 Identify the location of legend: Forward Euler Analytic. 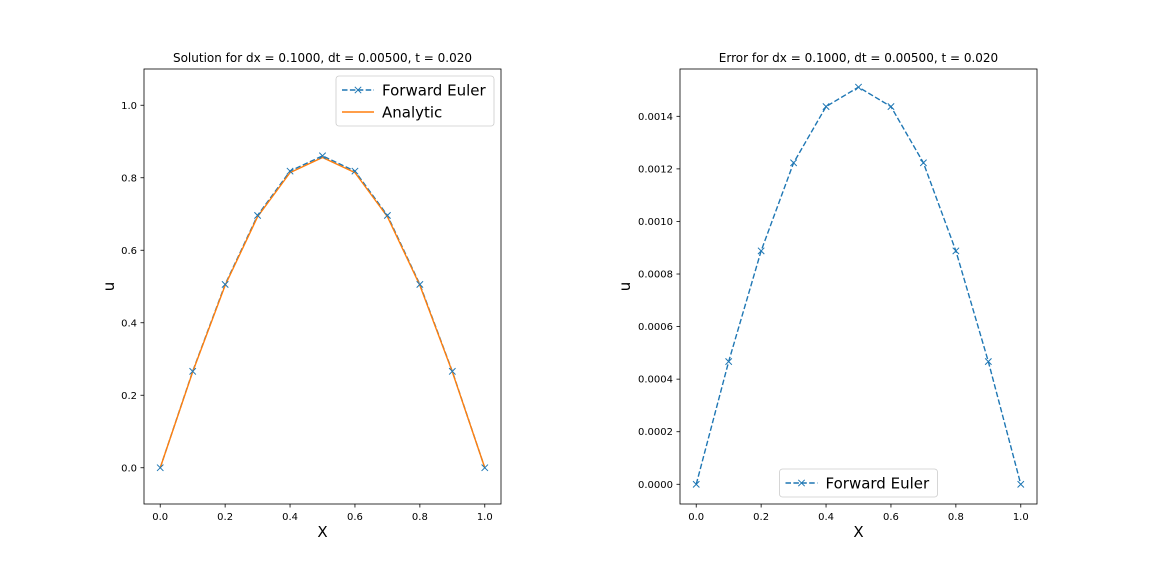
(415, 101).